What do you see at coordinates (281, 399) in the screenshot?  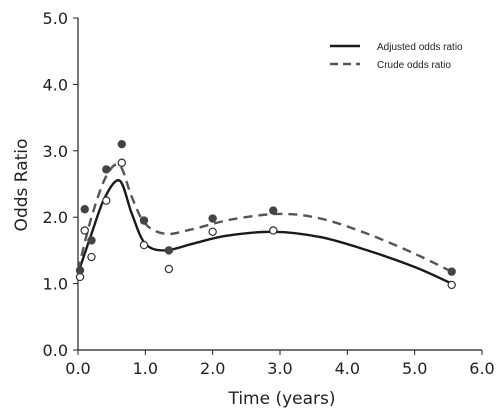 I see `x-axis-title: Time (years)` at bounding box center [281, 399].